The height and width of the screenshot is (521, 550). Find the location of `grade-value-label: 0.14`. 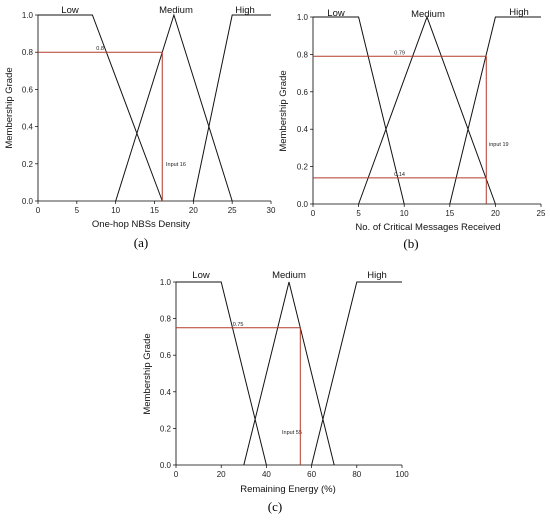

grade-value-label: 0.14 is located at coordinates (399, 175).